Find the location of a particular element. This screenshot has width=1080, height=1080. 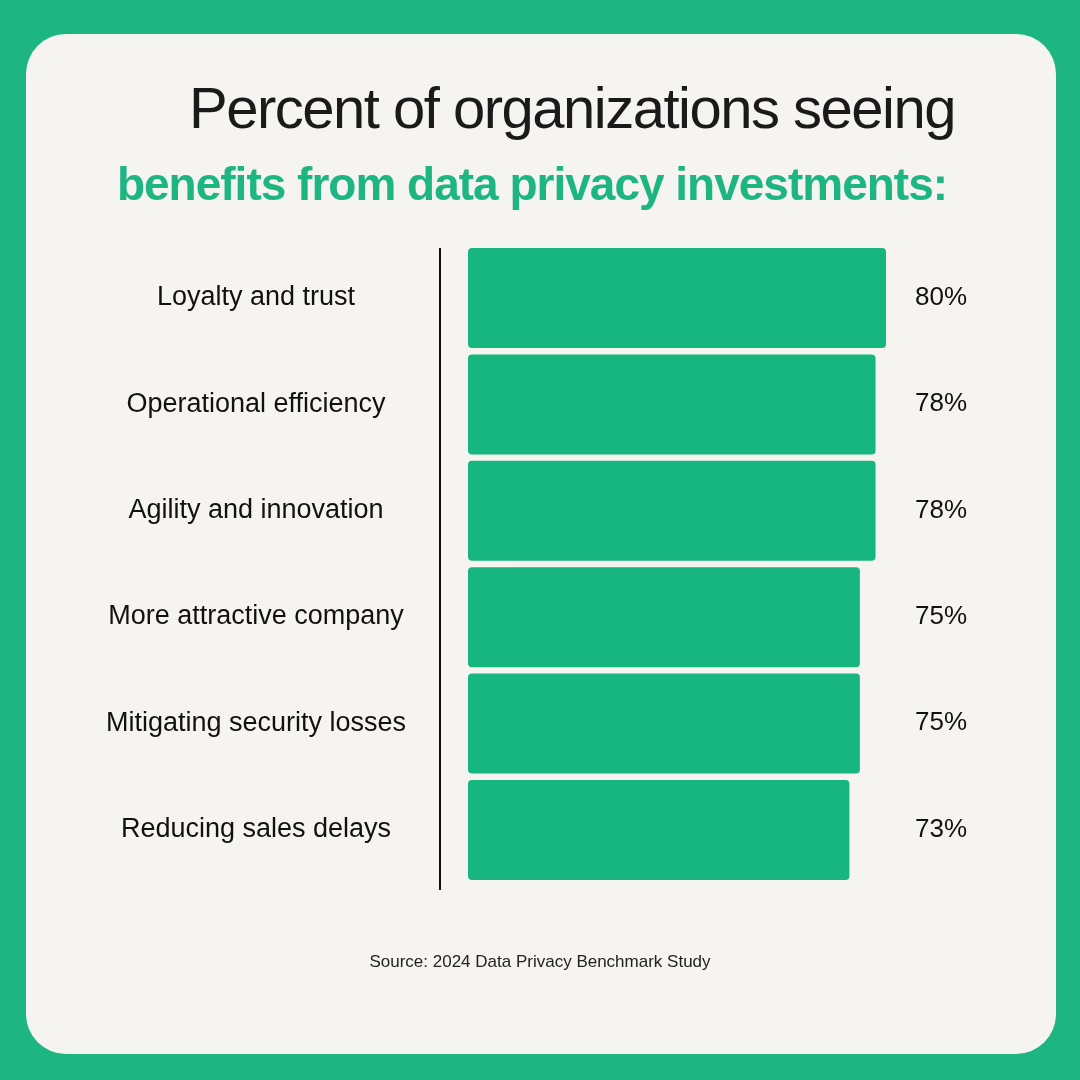

y-tick-label: More attractive company is located at coordinates (256, 615).